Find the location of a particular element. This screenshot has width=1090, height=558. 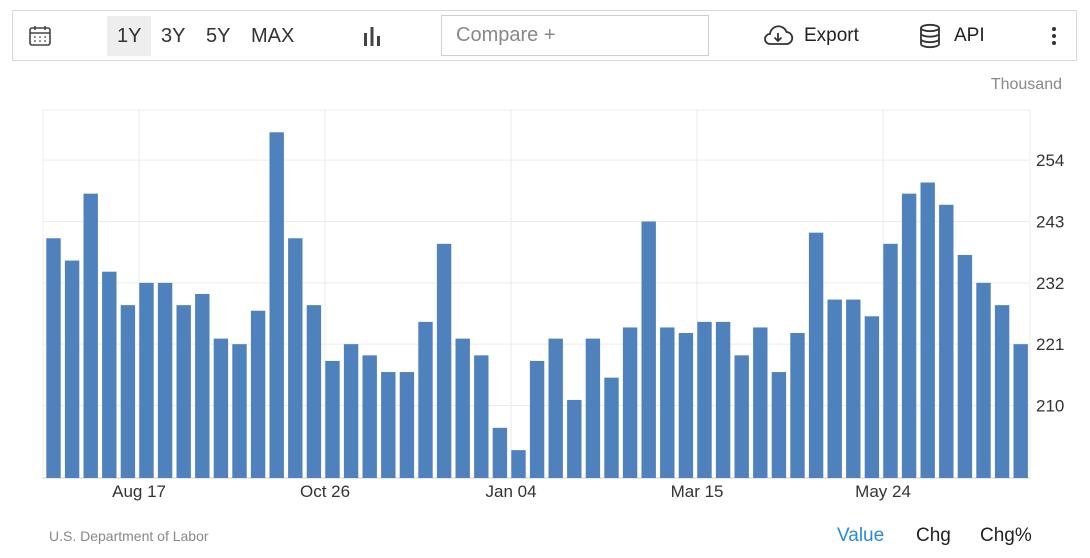

calendar-icon is located at coordinates (40, 35).